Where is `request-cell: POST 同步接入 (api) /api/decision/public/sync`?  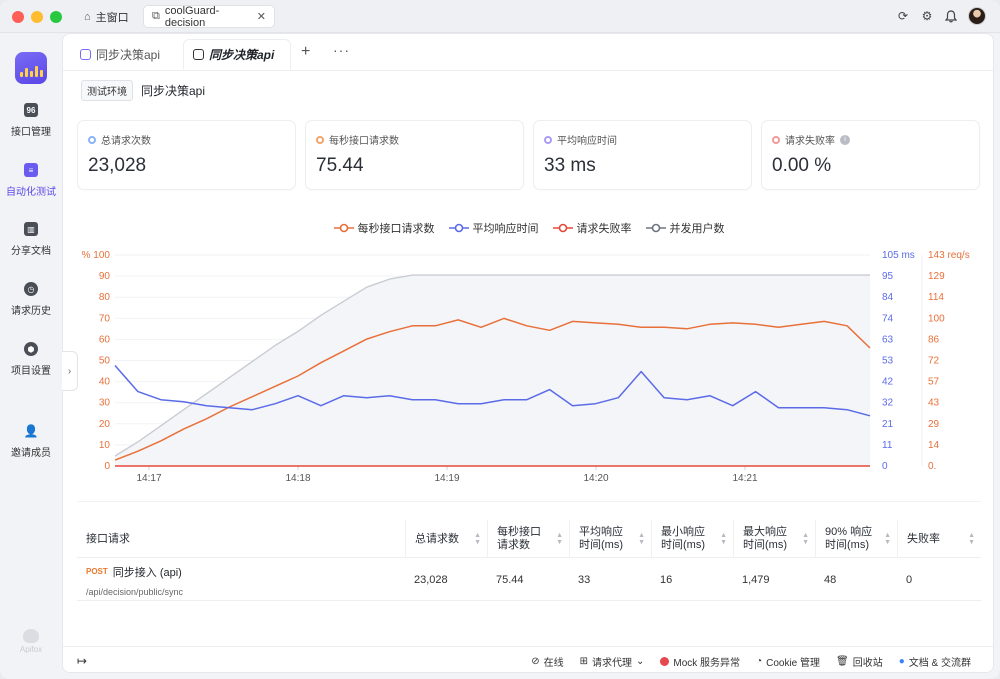
request-cell: POST 同步接入 (api) /api/decision/public/sync is located at coordinates (241, 580).